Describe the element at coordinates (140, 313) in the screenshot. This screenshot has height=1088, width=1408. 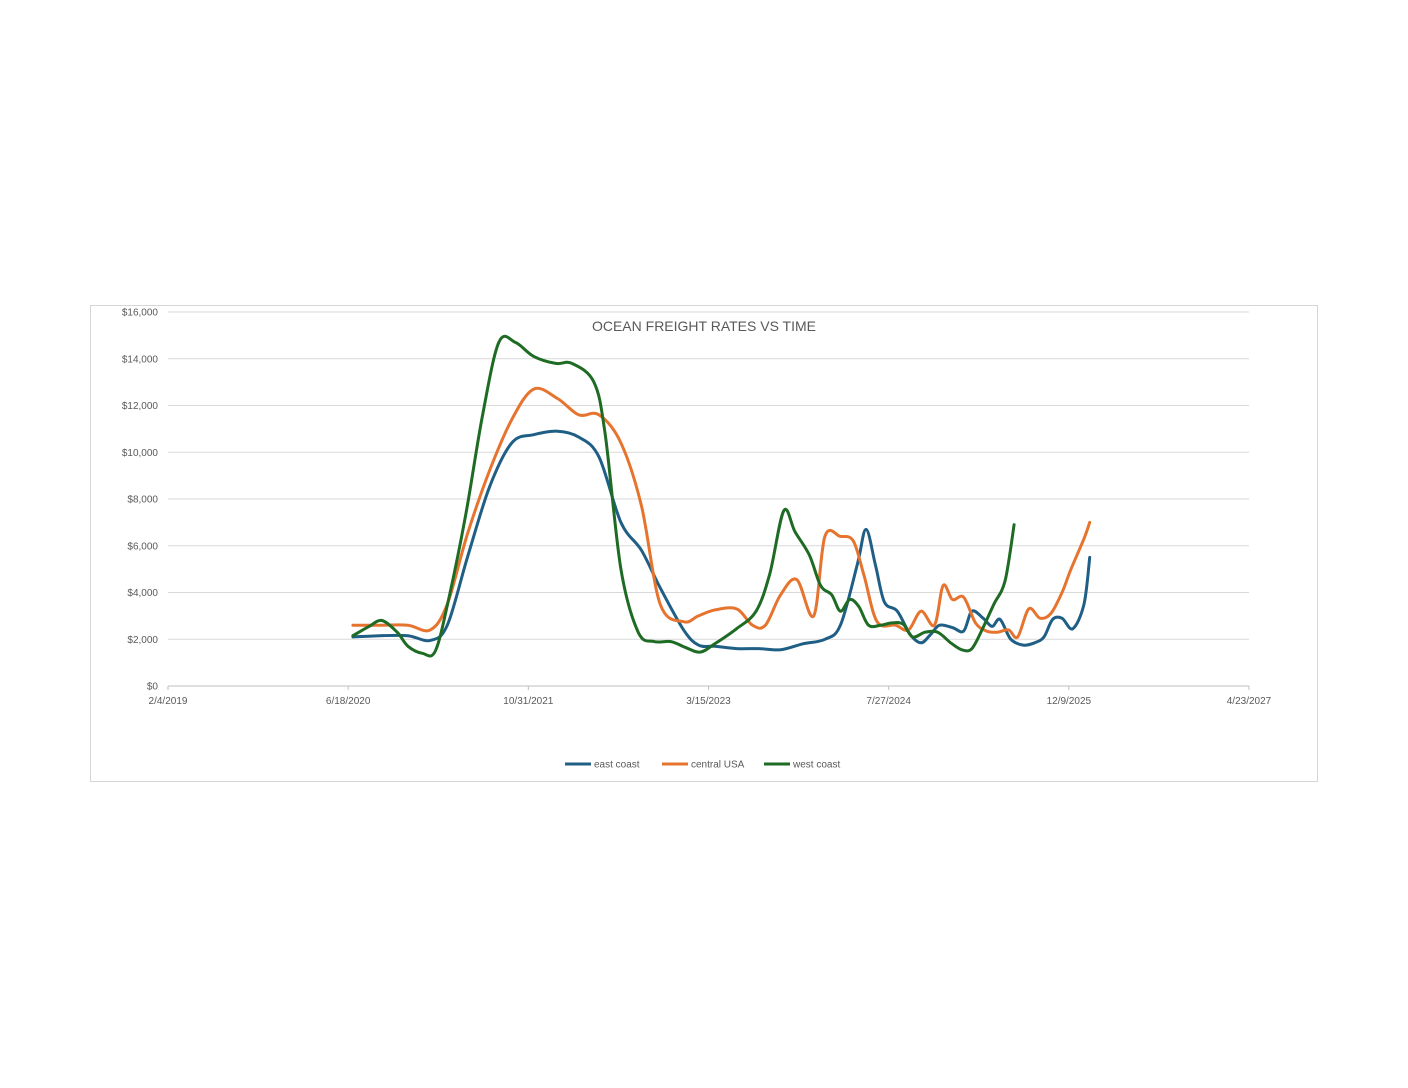
I see `y-tick-label: $16,000` at that location.